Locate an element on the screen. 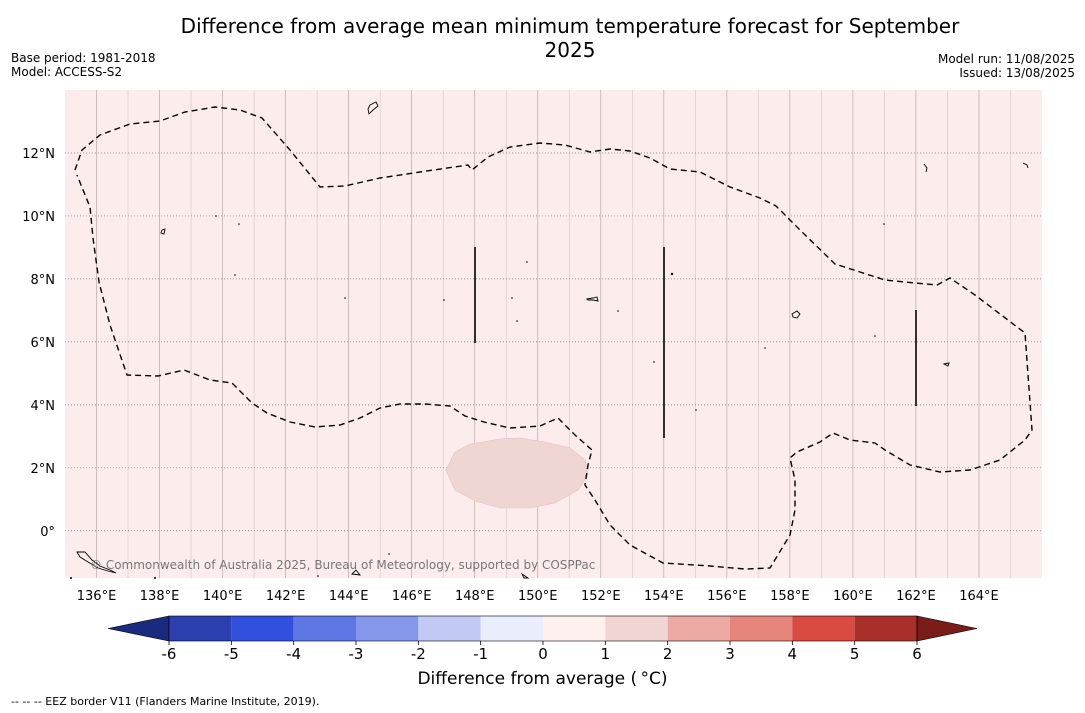 The image size is (1085, 713). meta-left: Base period: 1981-2018 Model: ACCESS-S2 is located at coordinates (83, 65).